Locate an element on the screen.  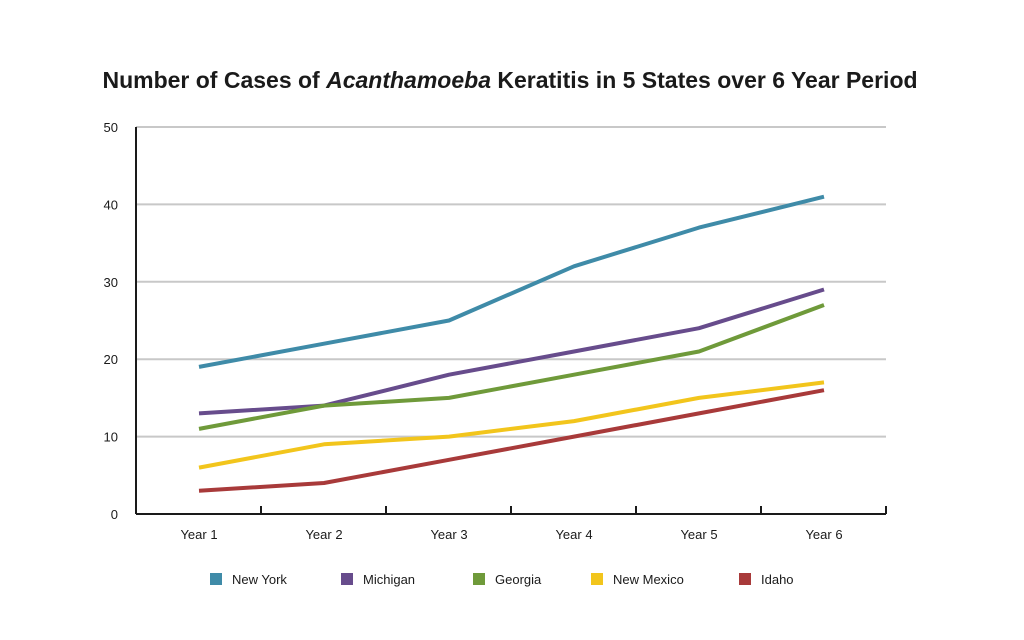
x-tick-label: Year 3 is located at coordinates (448, 534).